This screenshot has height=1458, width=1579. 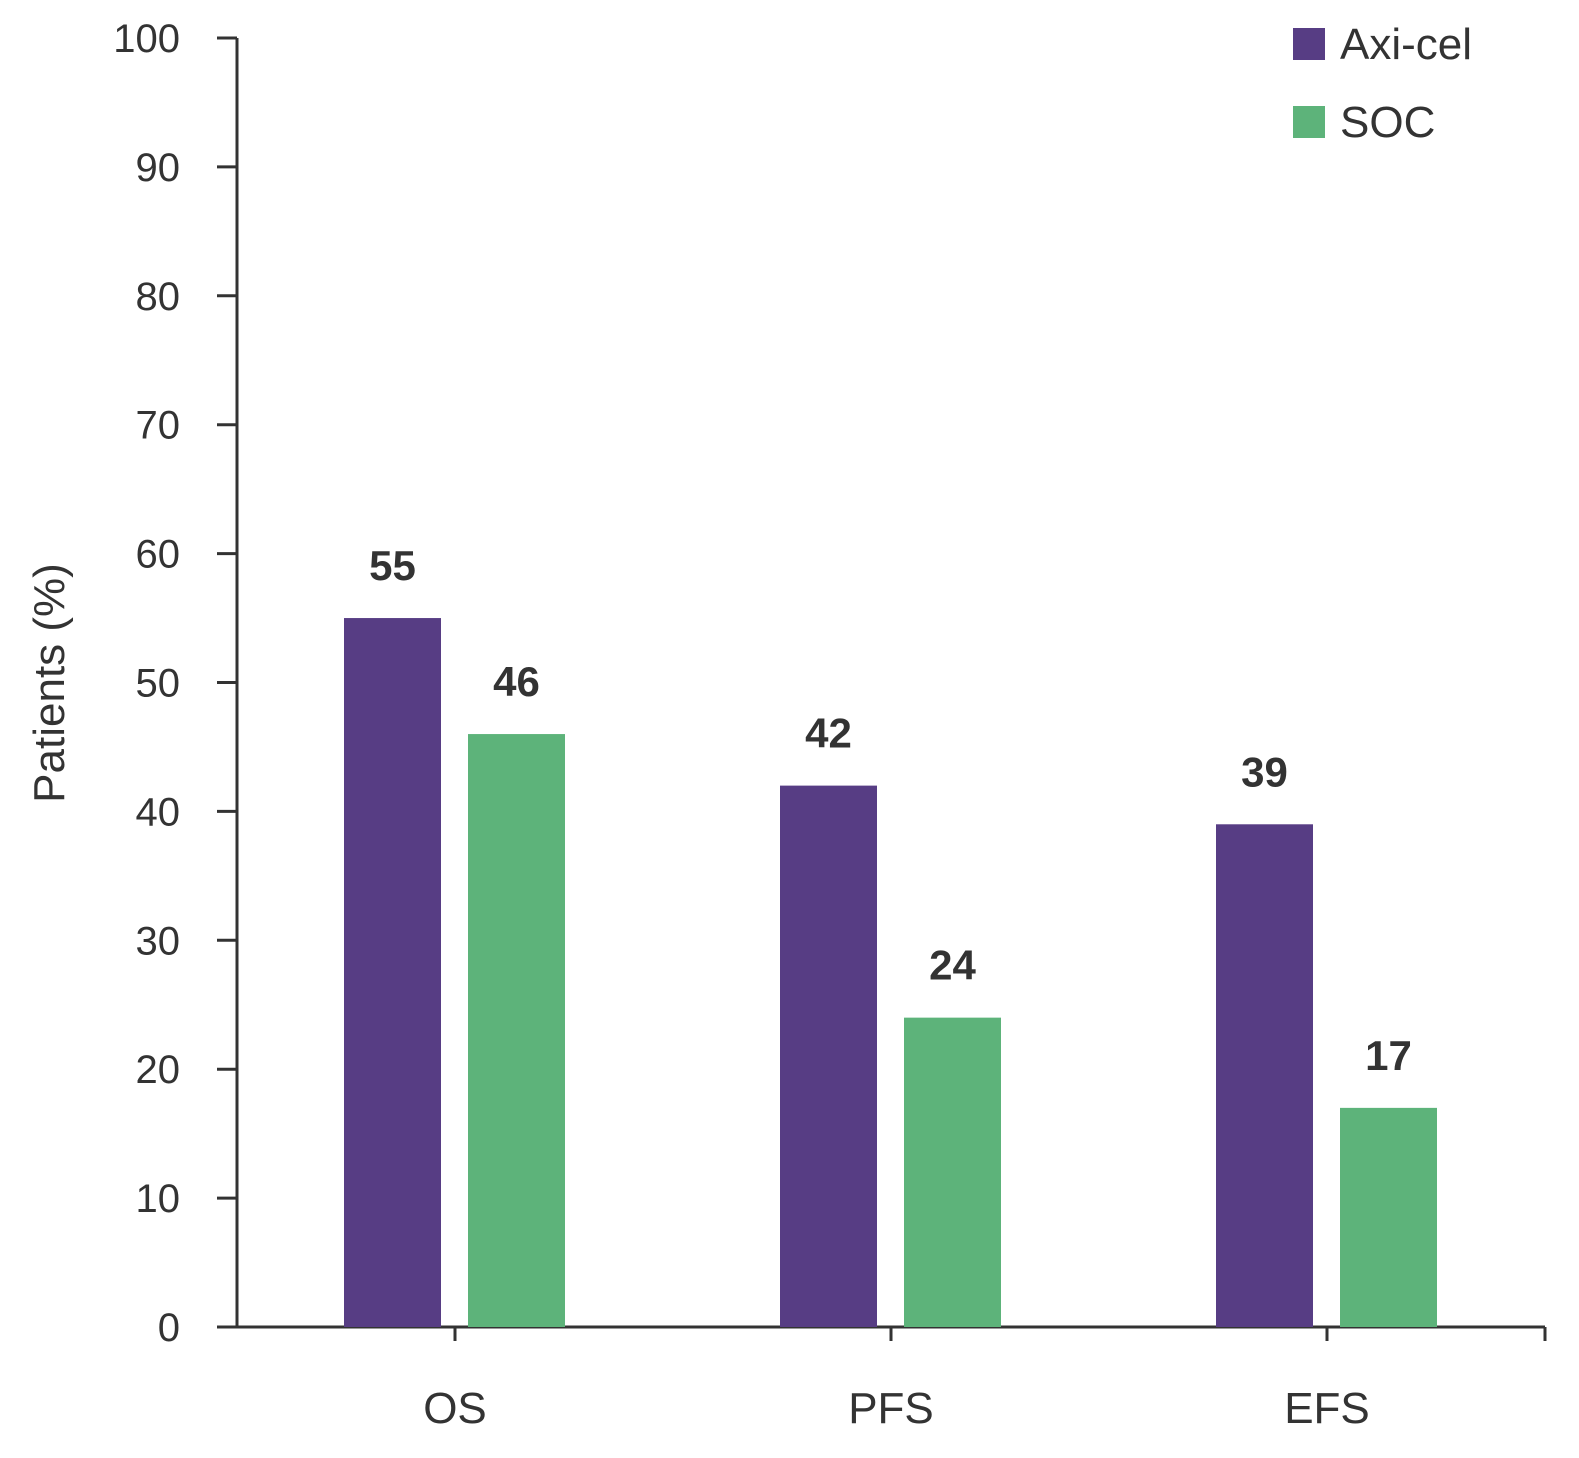 What do you see at coordinates (158, 1070) in the screenshot?
I see `y-tick-label: 20` at bounding box center [158, 1070].